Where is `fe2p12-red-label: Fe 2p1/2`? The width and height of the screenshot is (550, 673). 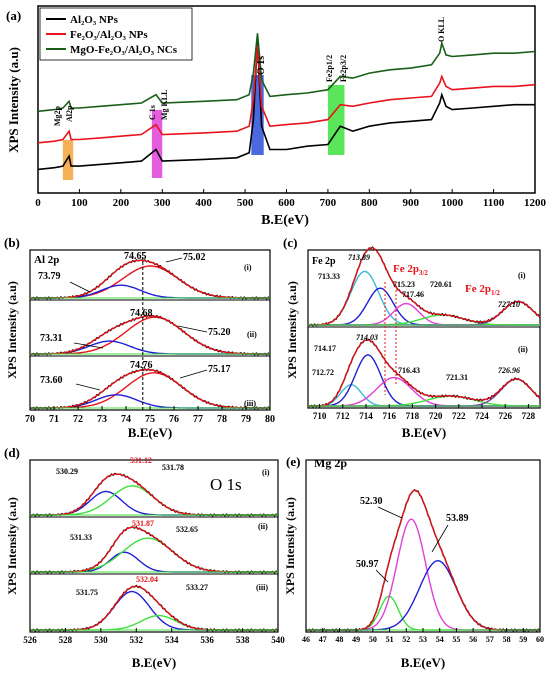 fe2p12-red-label: Fe 2p1/2 is located at coordinates (482, 290).